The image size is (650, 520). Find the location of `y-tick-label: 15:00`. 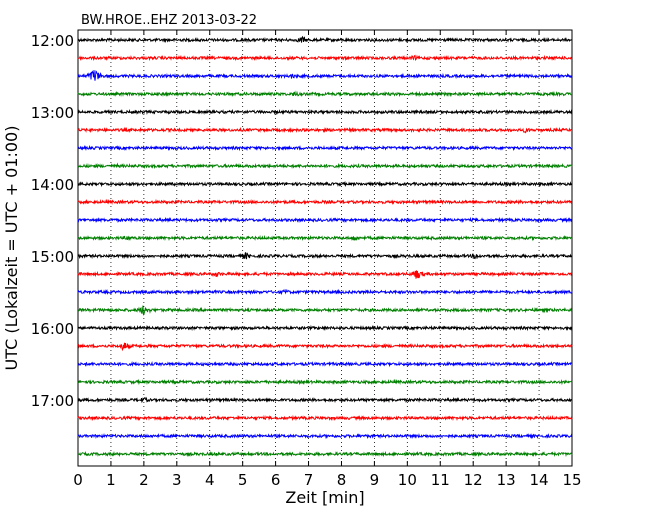

y-tick-label: 15:00 is located at coordinates (52, 257).